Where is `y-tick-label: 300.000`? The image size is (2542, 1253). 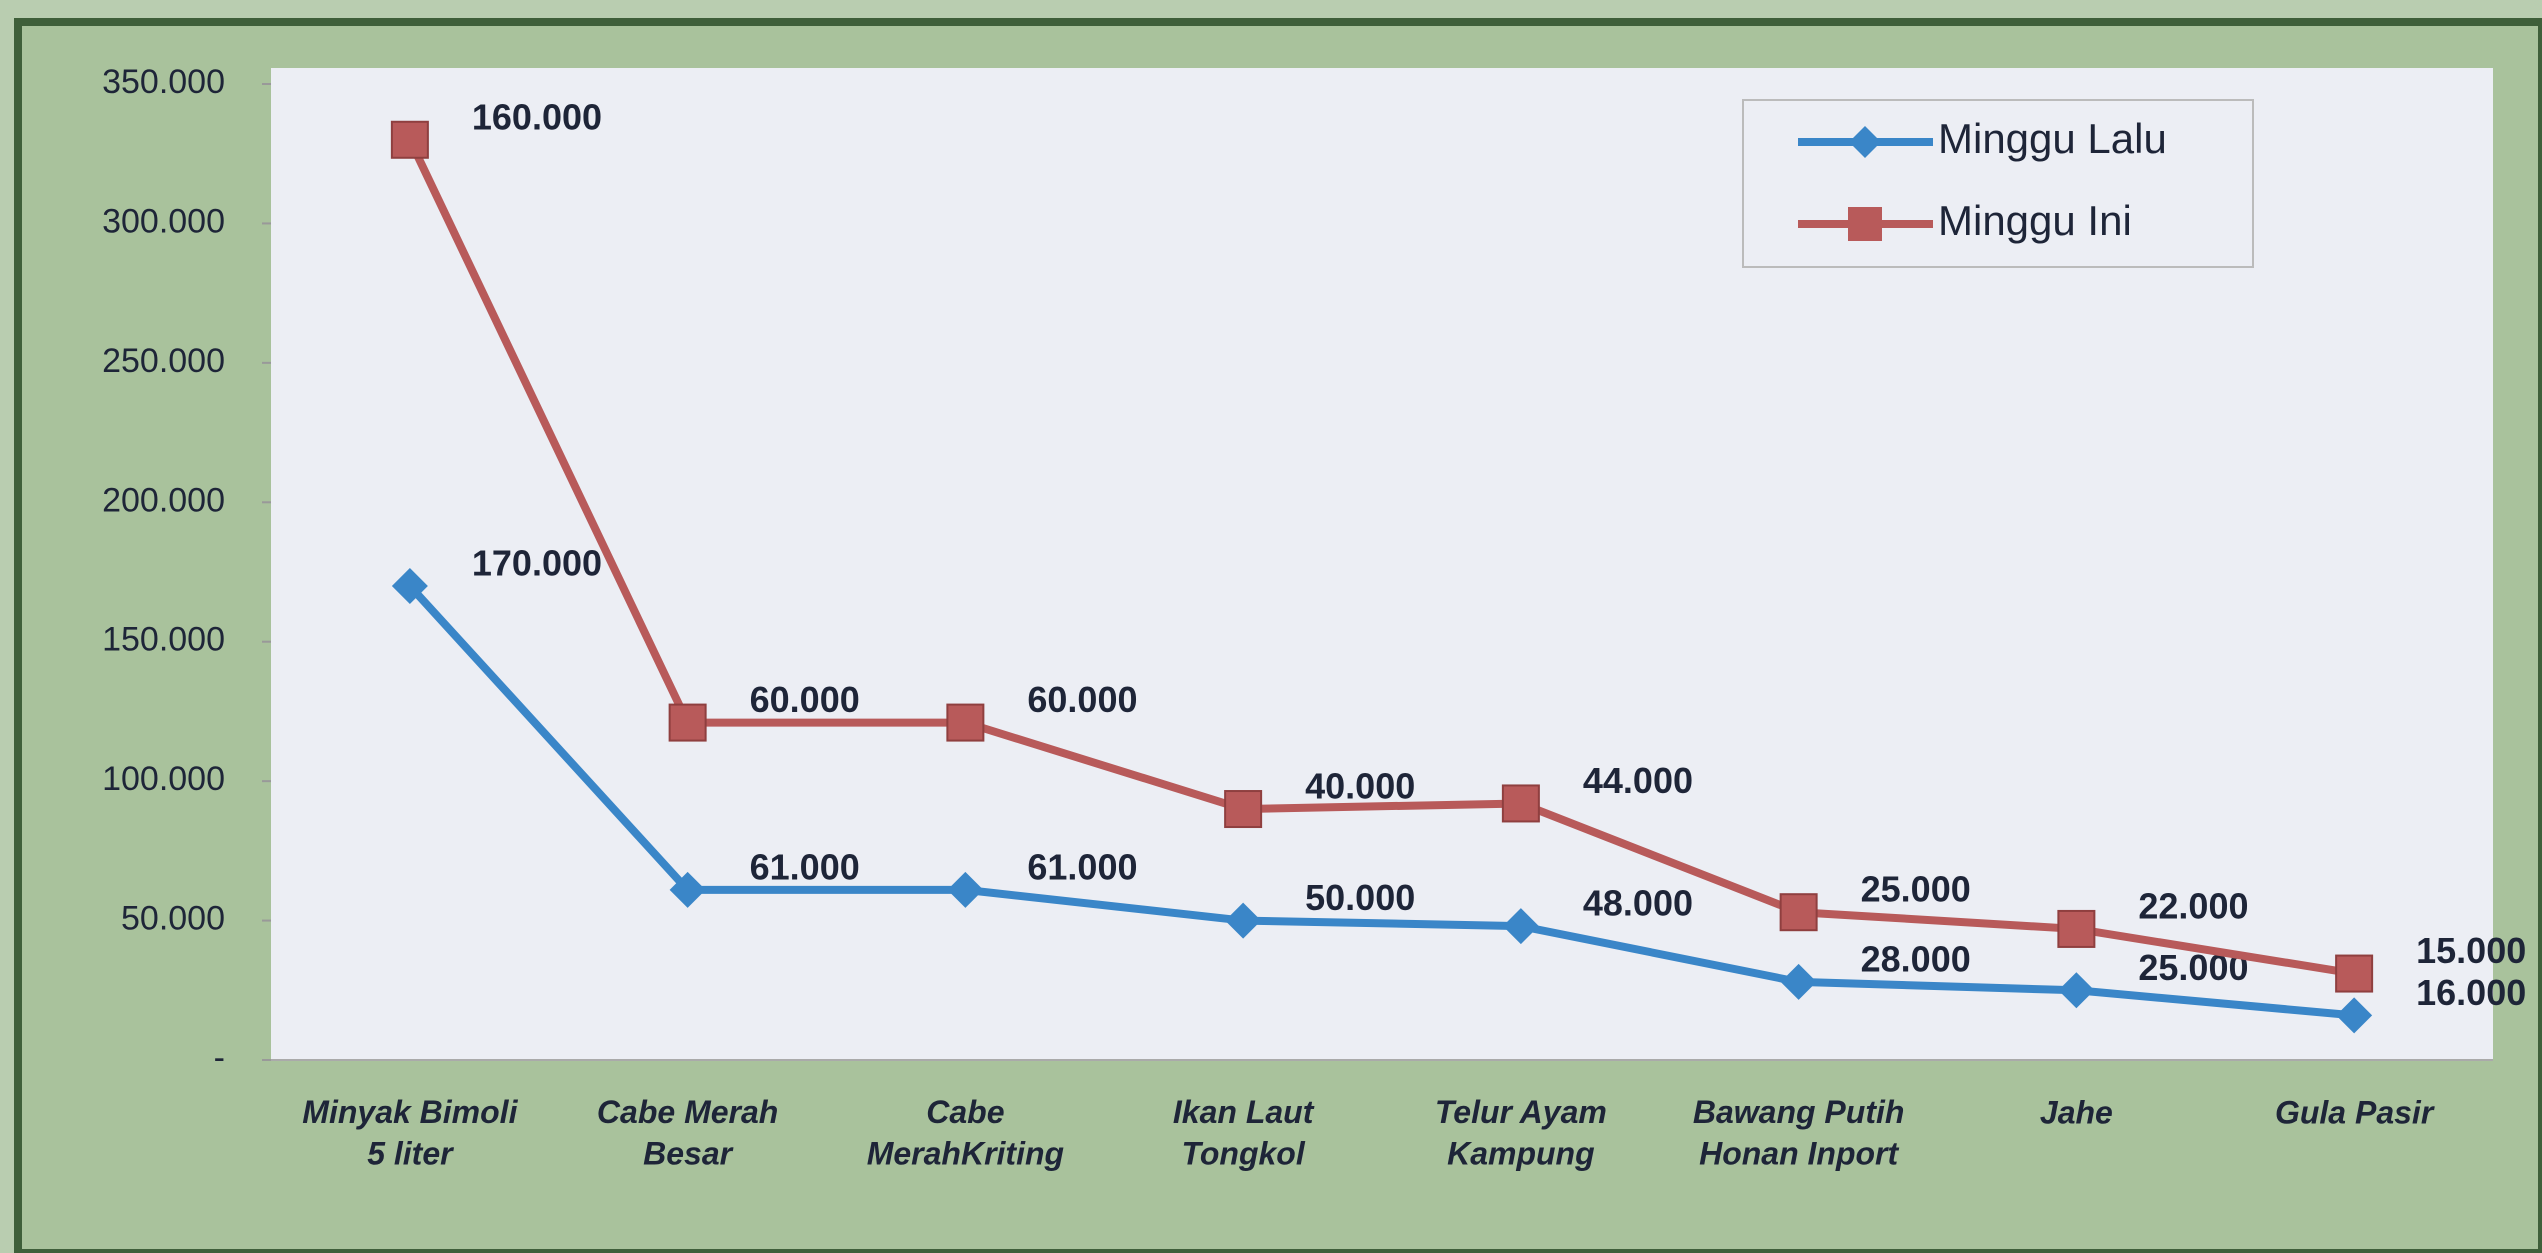
y-tick-label: 300.000 is located at coordinates (163, 221).